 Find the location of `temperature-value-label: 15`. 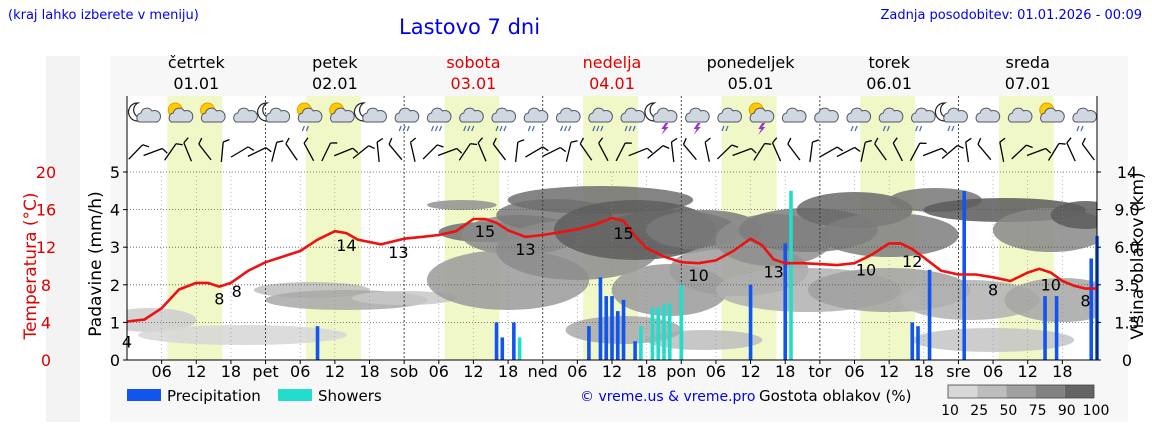

temperature-value-label: 15 is located at coordinates (623, 233).